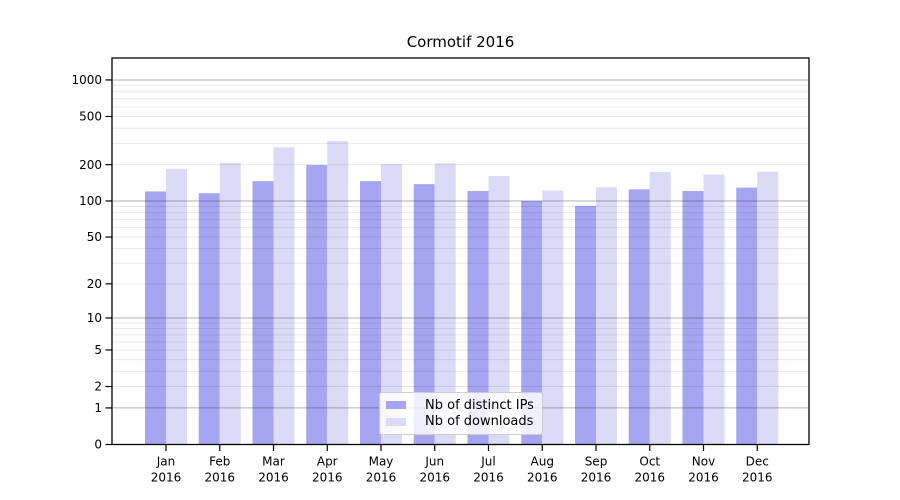 The height and width of the screenshot is (500, 900). I want to click on legend-item-distinct-ips: Nb of distinct IPs, so click(460, 405).